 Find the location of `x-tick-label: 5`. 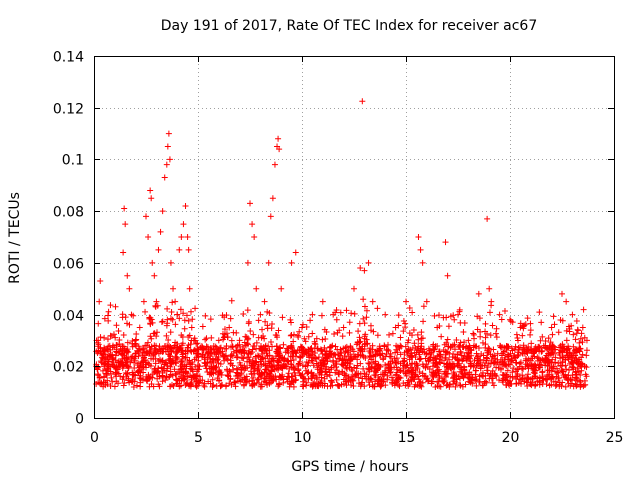

x-tick-label: 5 is located at coordinates (198, 438).